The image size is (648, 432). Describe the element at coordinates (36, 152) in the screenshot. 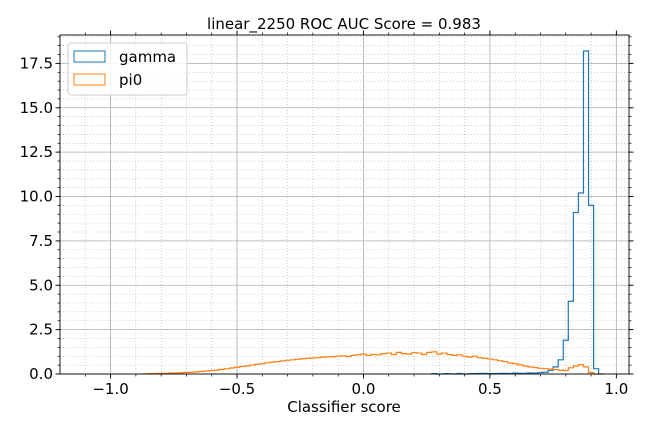

I see `y-tick-label: 12.5` at that location.